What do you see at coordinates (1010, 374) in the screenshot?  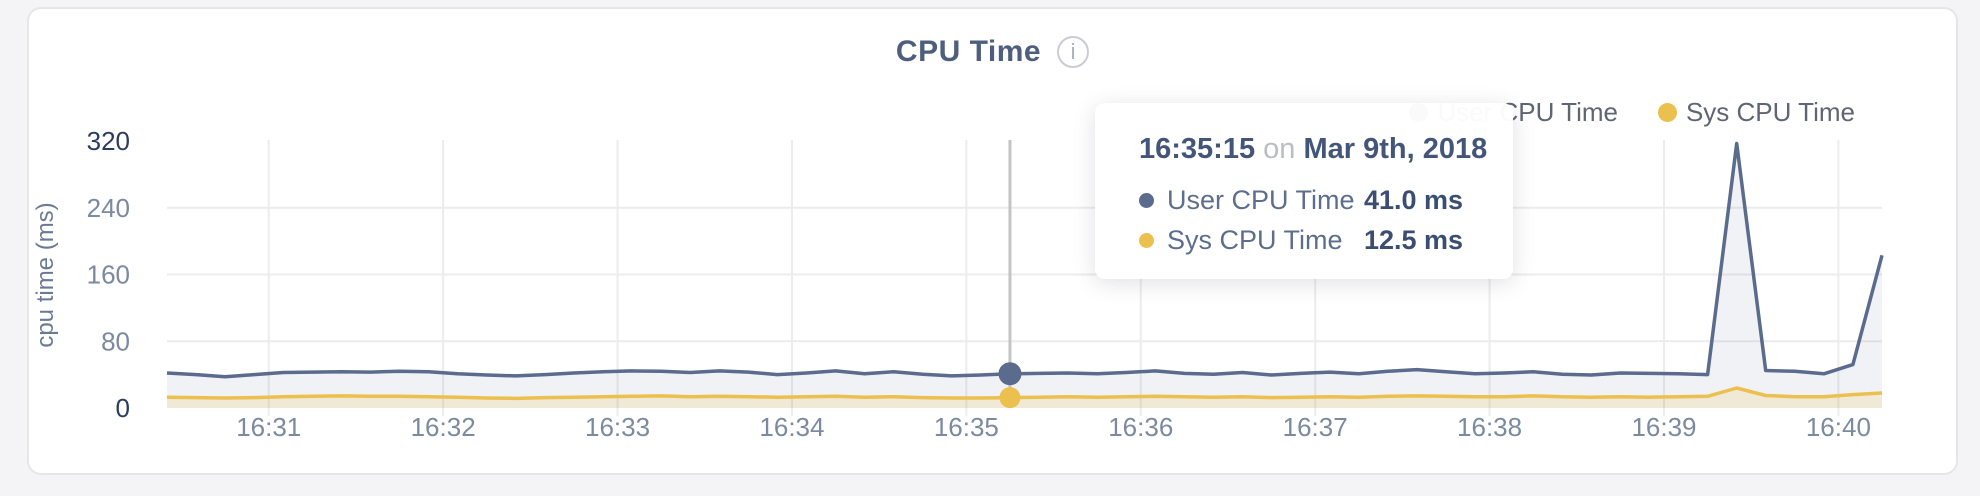 I see `hover-dot-user` at bounding box center [1010, 374].